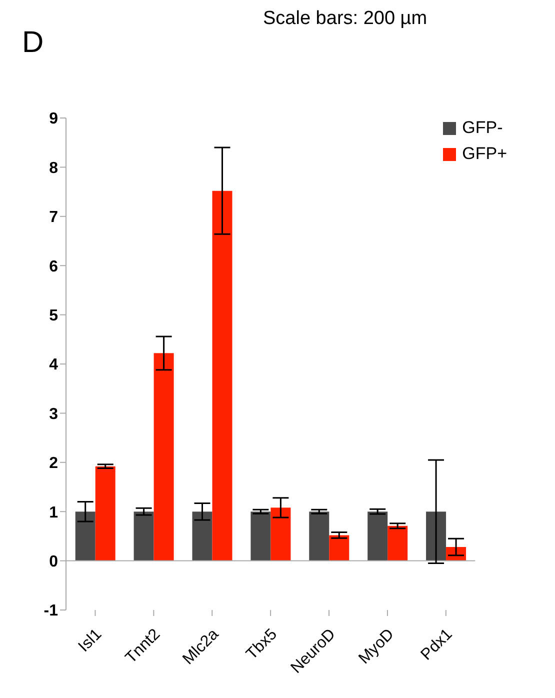  I want to click on y-tick-label: 1, so click(53, 513).